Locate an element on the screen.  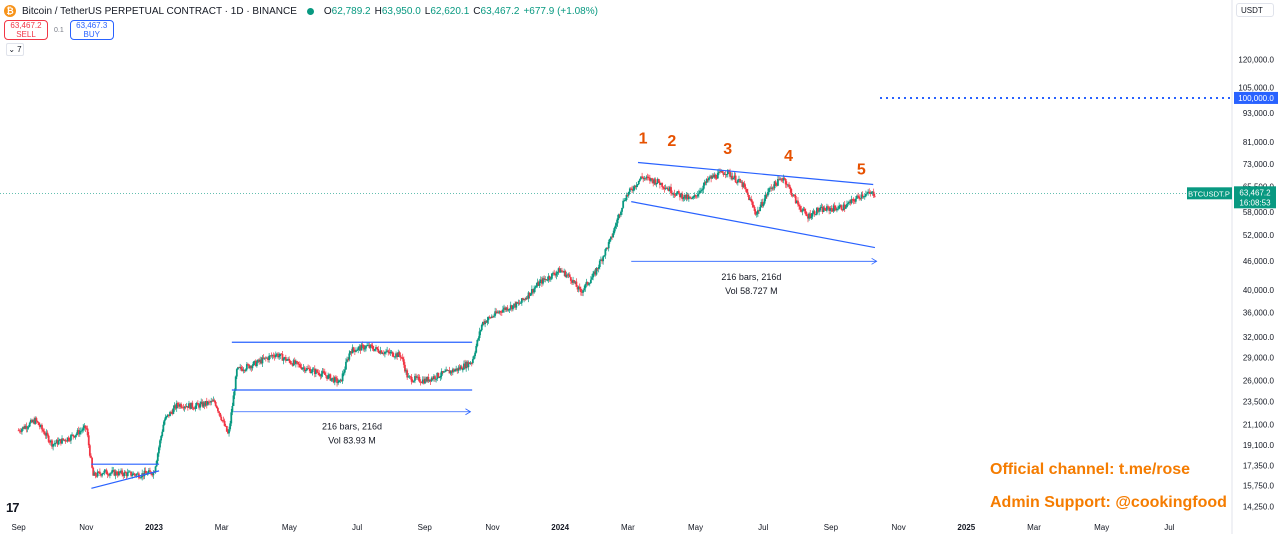
sell-button: 63,467.2 SELL is located at coordinates (26, 30).